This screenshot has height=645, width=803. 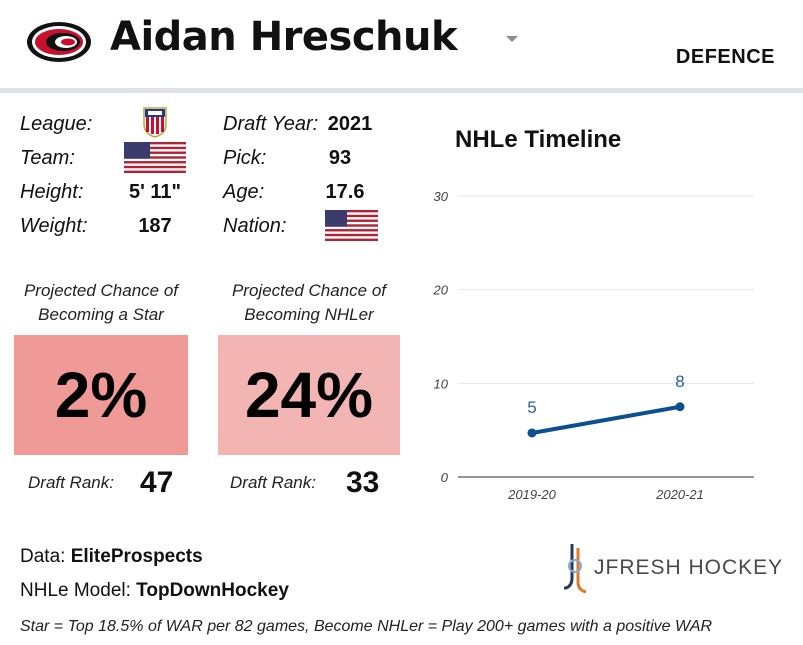 I want to click on nhler-chance-value: 24%, so click(x=309, y=395).